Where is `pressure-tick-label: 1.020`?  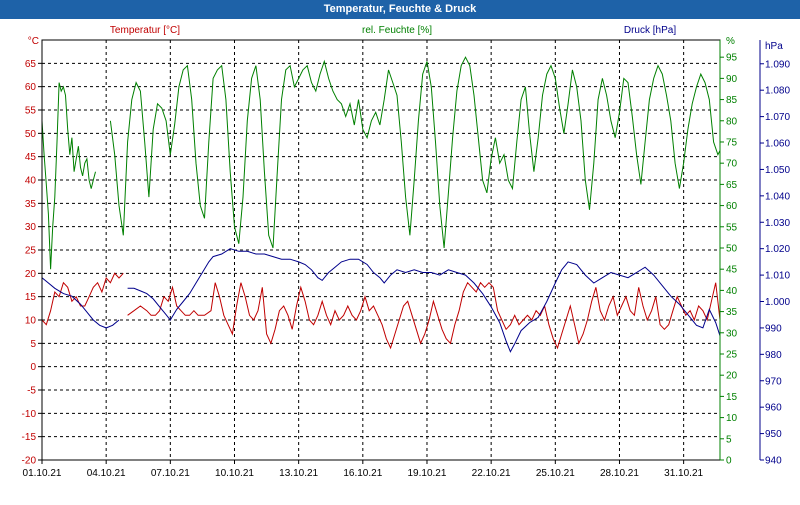 pressure-tick-label: 1.020 is located at coordinates (777, 249).